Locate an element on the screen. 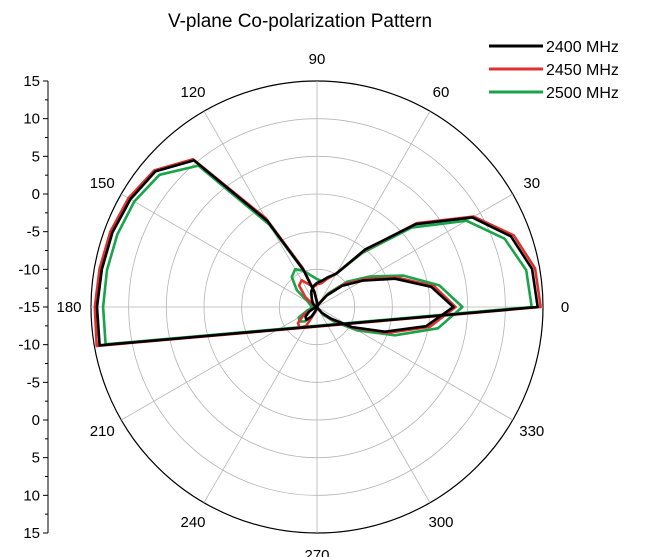 The width and height of the screenshot is (665, 557). angle-tick-label: 120 is located at coordinates (192, 92).